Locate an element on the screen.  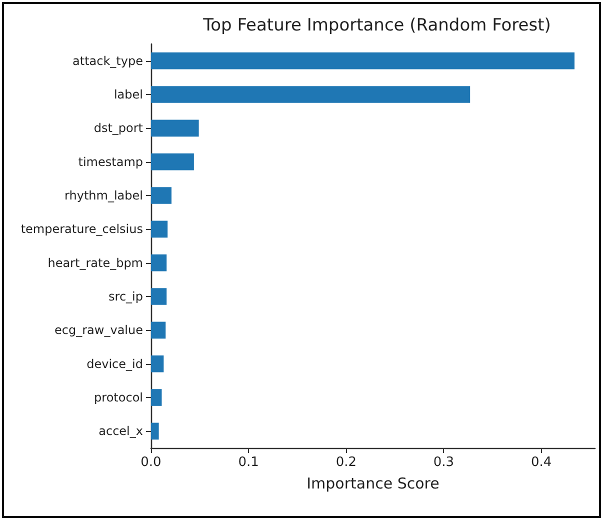
y-tick-label: src_ip is located at coordinates (125, 297).